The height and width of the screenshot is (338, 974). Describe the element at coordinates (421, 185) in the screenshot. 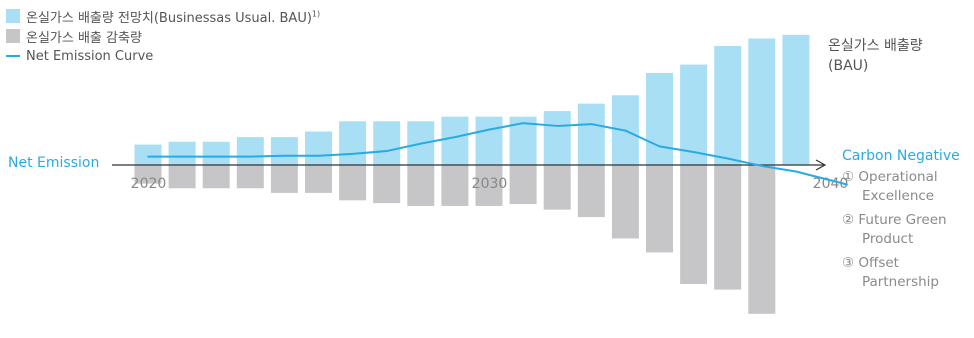

I see `reduction-bar-2028` at that location.